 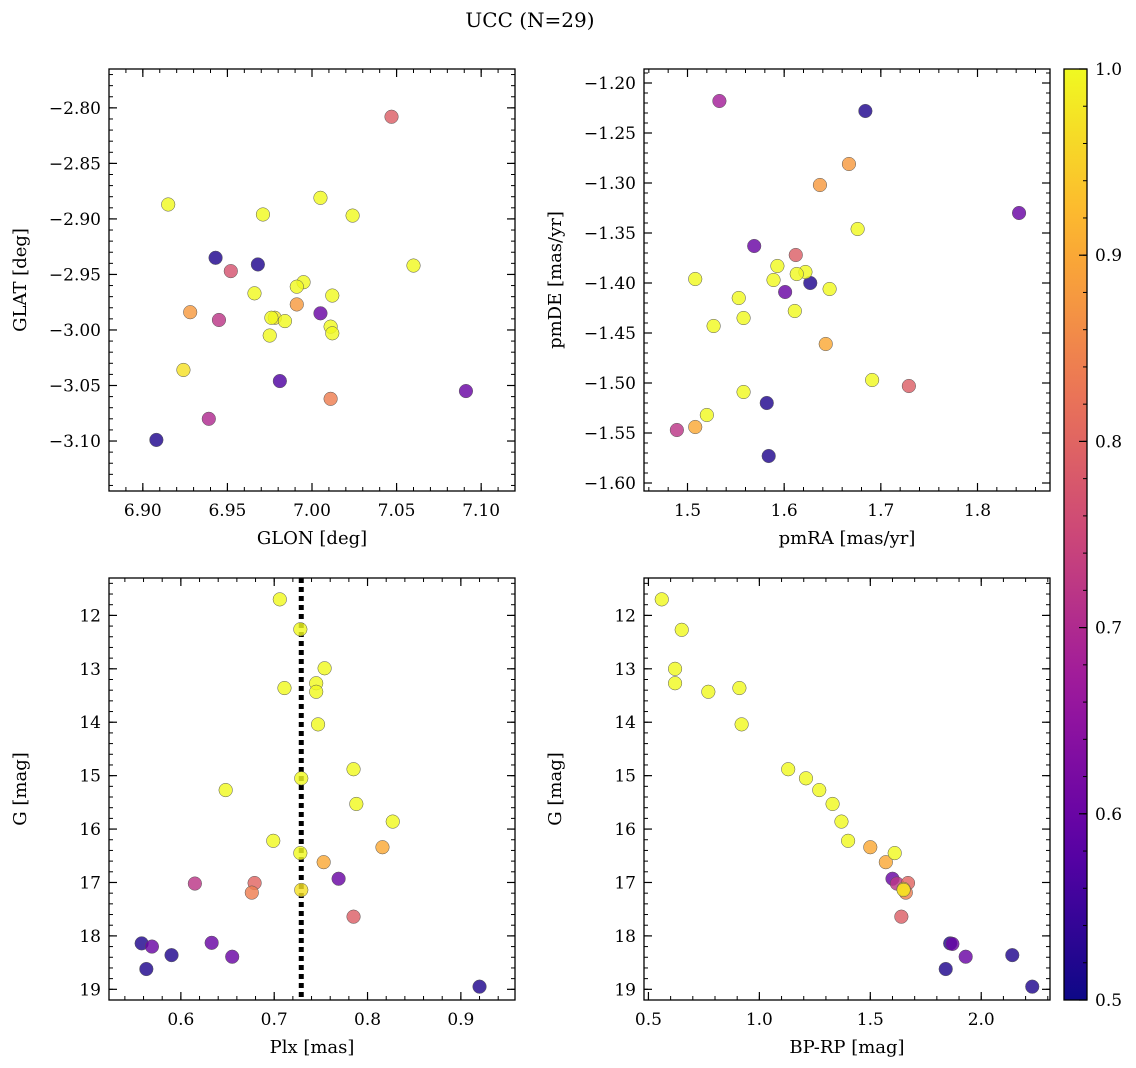 What do you see at coordinates (625, 670) in the screenshot?
I see `y-tick-label: 13` at bounding box center [625, 670].